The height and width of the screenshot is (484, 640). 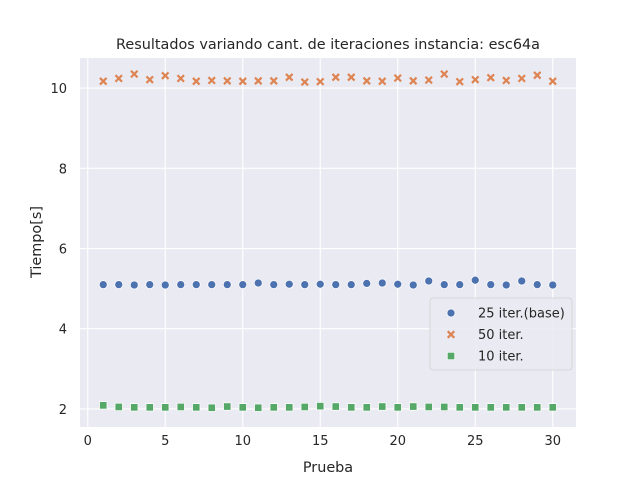 I want to click on x-tick-label: 5, so click(x=165, y=441).